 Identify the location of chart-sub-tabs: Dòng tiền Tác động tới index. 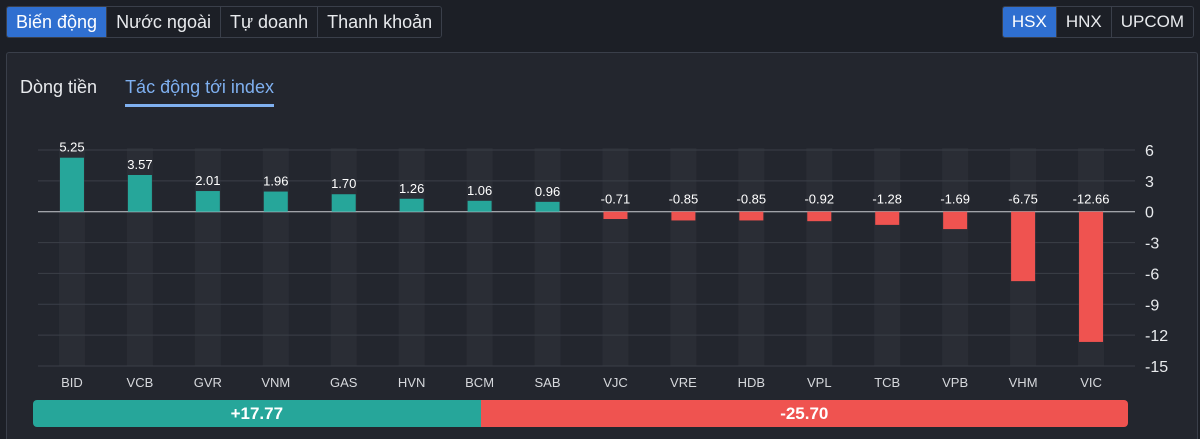
(147, 92).